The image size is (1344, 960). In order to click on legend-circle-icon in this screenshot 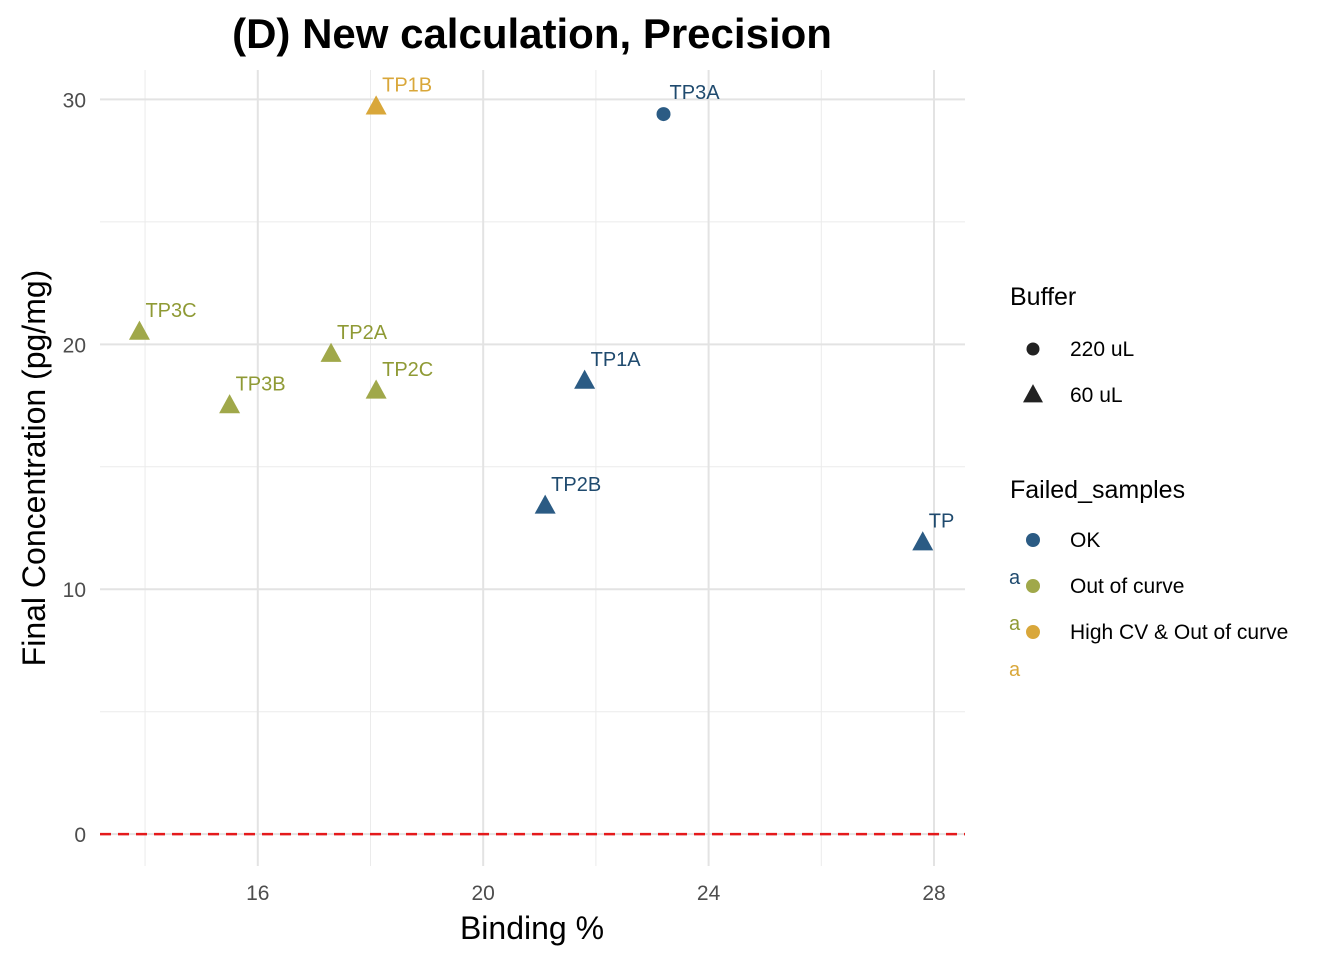, I will do `click(1033, 349)`.